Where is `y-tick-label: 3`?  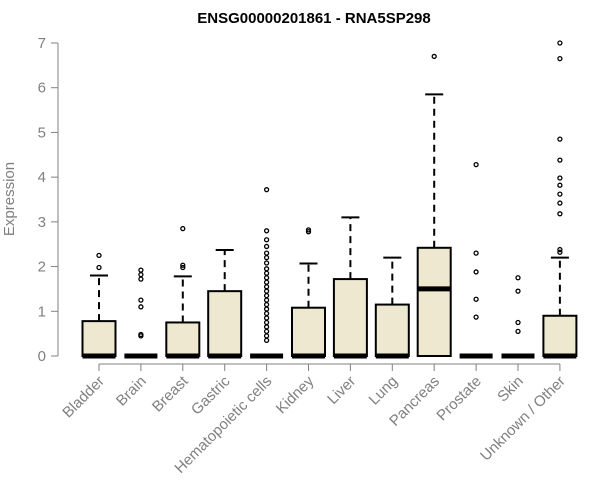 y-tick-label: 3 is located at coordinates (42, 222).